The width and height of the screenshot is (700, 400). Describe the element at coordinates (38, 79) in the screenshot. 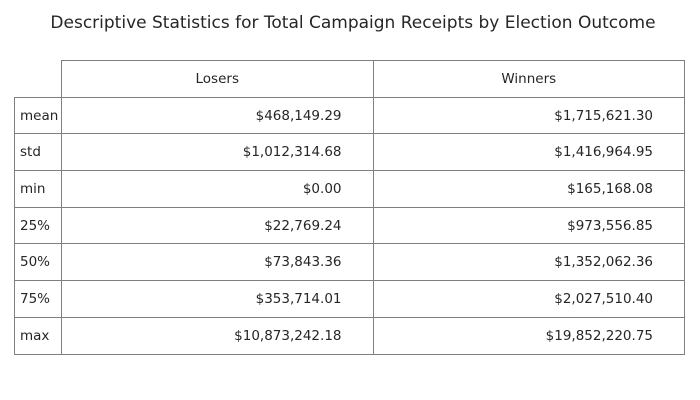

I see `header-corner-cell` at that location.